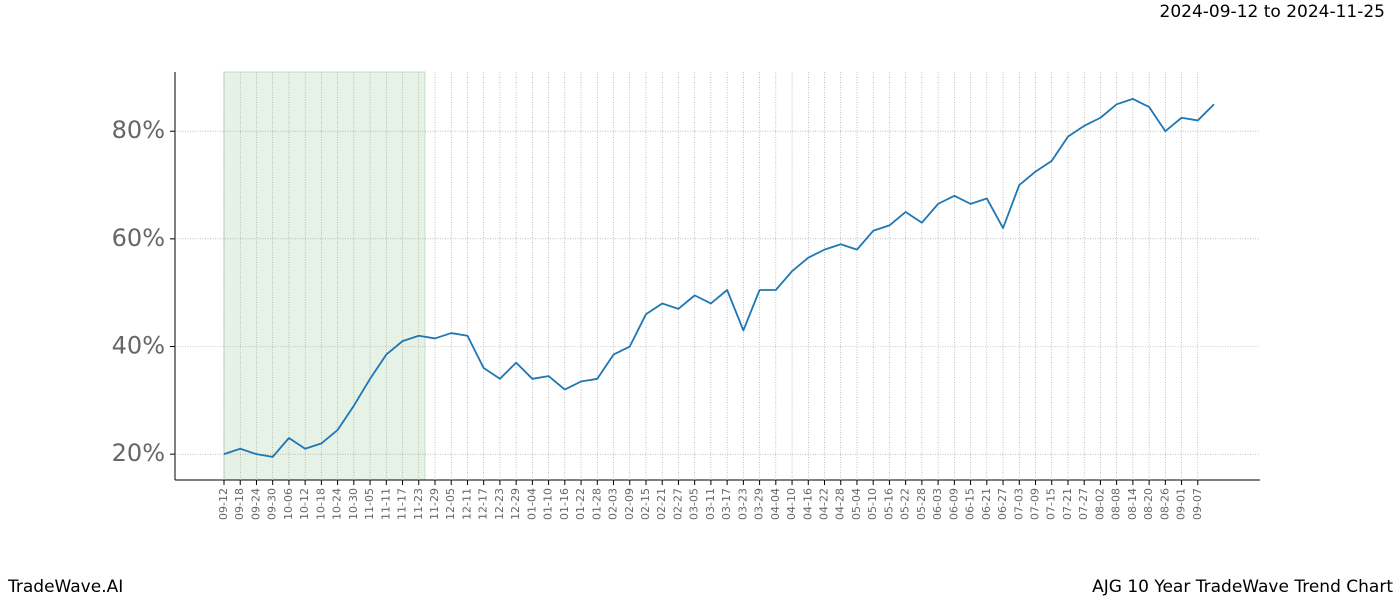  Describe the element at coordinates (402, 504) in the screenshot. I see `x-tick-label: 11-17` at that location.